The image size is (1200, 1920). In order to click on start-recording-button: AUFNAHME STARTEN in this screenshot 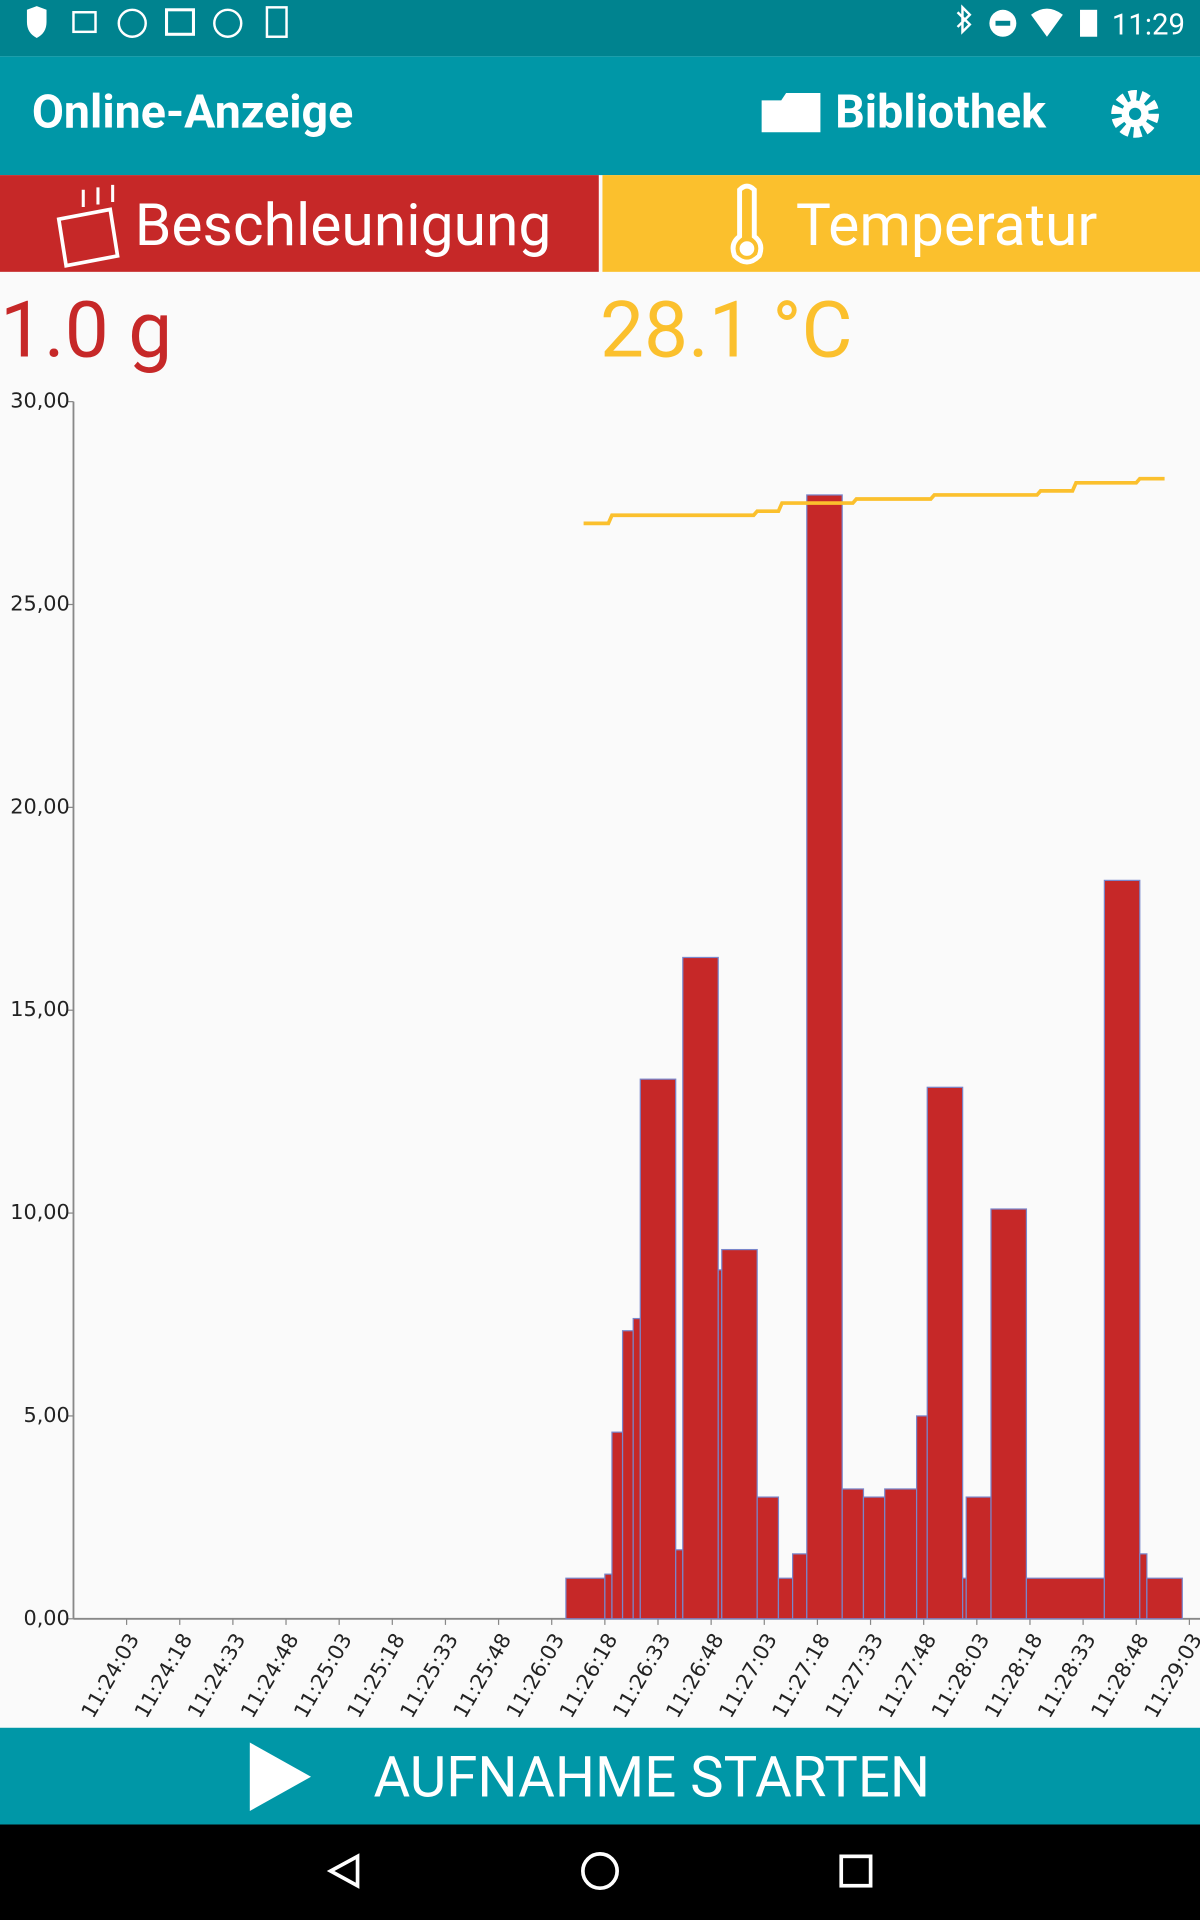, I will do `click(600, 1776)`.